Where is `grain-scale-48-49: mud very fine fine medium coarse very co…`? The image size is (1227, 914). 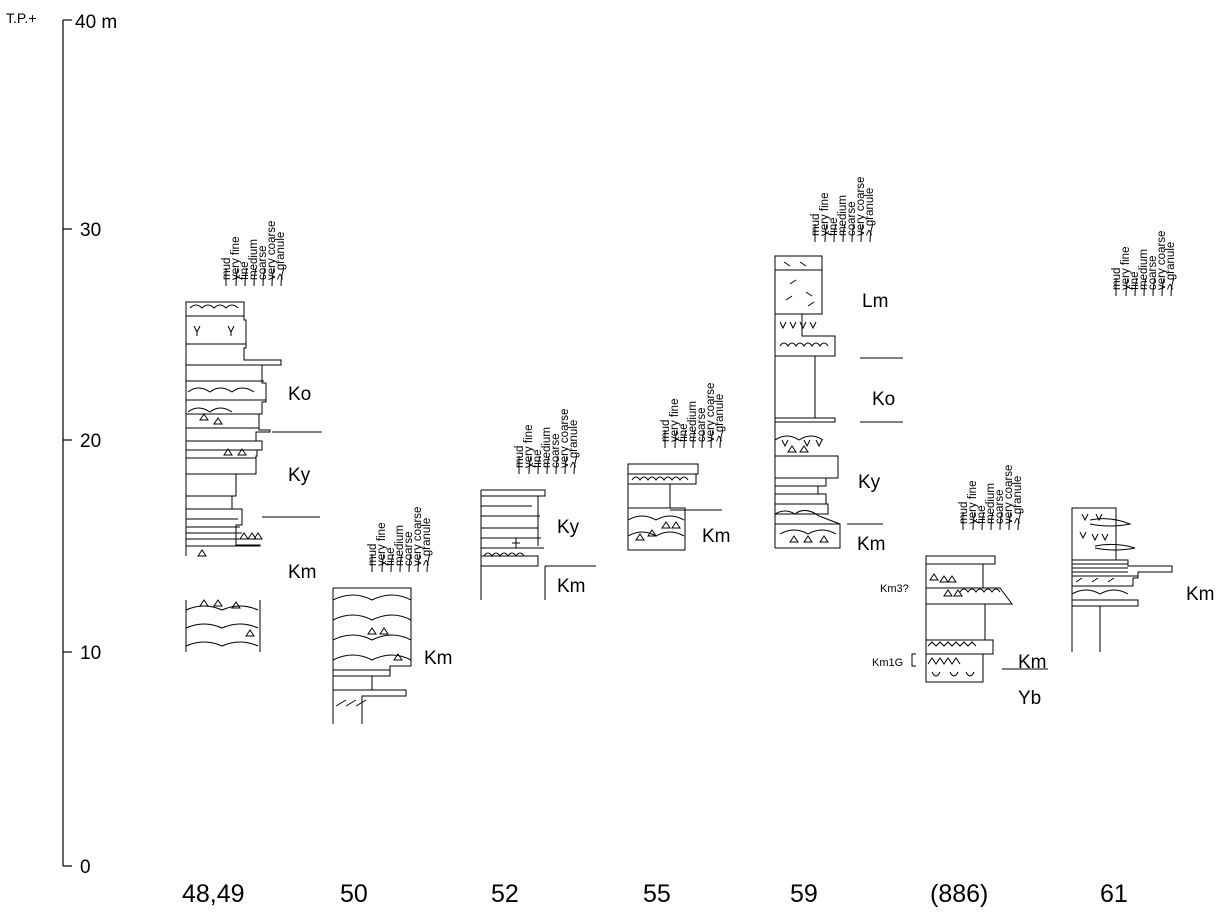 grain-scale-48-49: mud very fine fine medium coarse very co… is located at coordinates (254, 254).